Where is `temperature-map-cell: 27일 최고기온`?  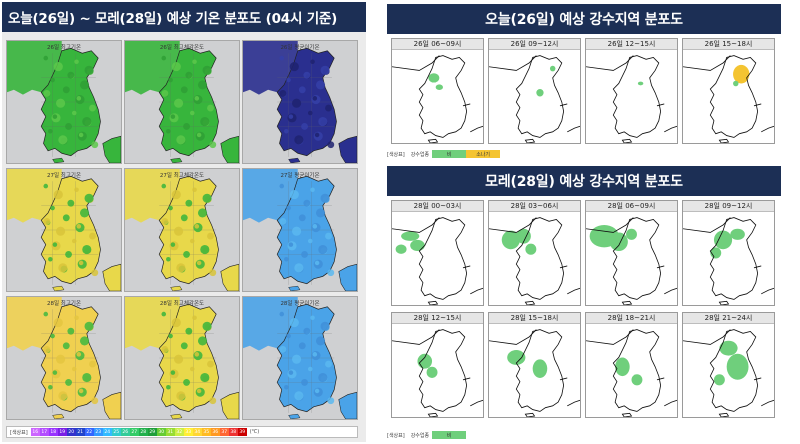
temperature-map-cell: 27일 최고기온 is located at coordinates (64, 230).